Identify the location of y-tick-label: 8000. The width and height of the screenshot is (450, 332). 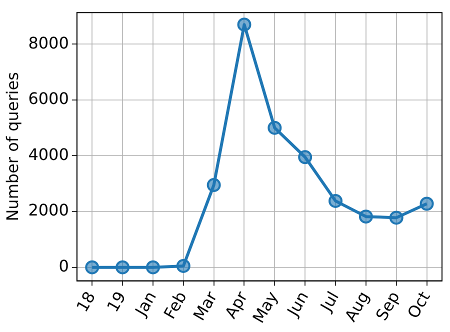
(48, 42).